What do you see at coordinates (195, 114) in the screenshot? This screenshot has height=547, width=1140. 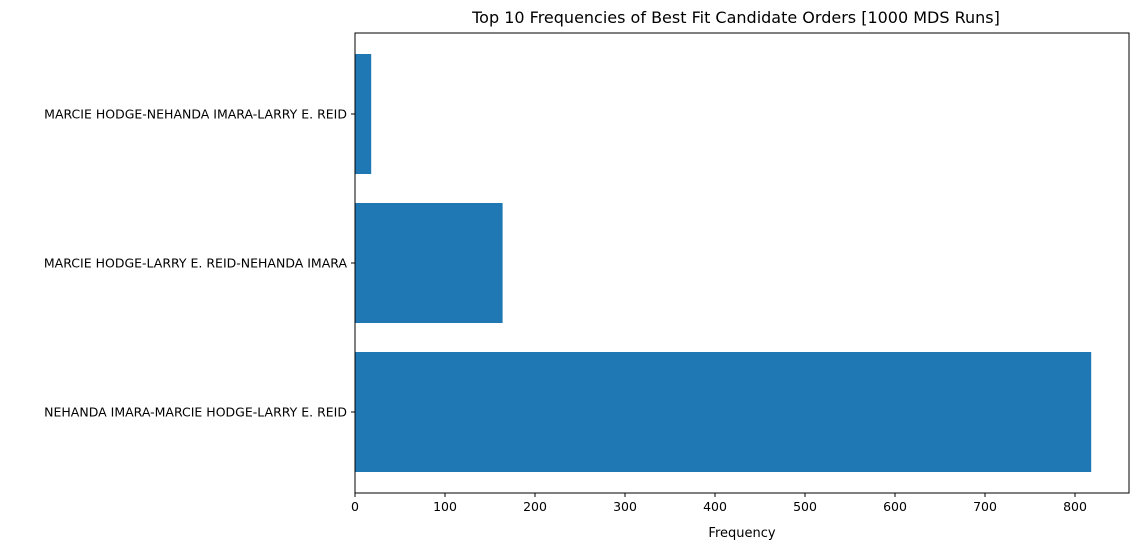 I see `y-tick-label-2: MARCIE HODGE-NEHANDA IMARA-LARRY E. REID` at bounding box center [195, 114].